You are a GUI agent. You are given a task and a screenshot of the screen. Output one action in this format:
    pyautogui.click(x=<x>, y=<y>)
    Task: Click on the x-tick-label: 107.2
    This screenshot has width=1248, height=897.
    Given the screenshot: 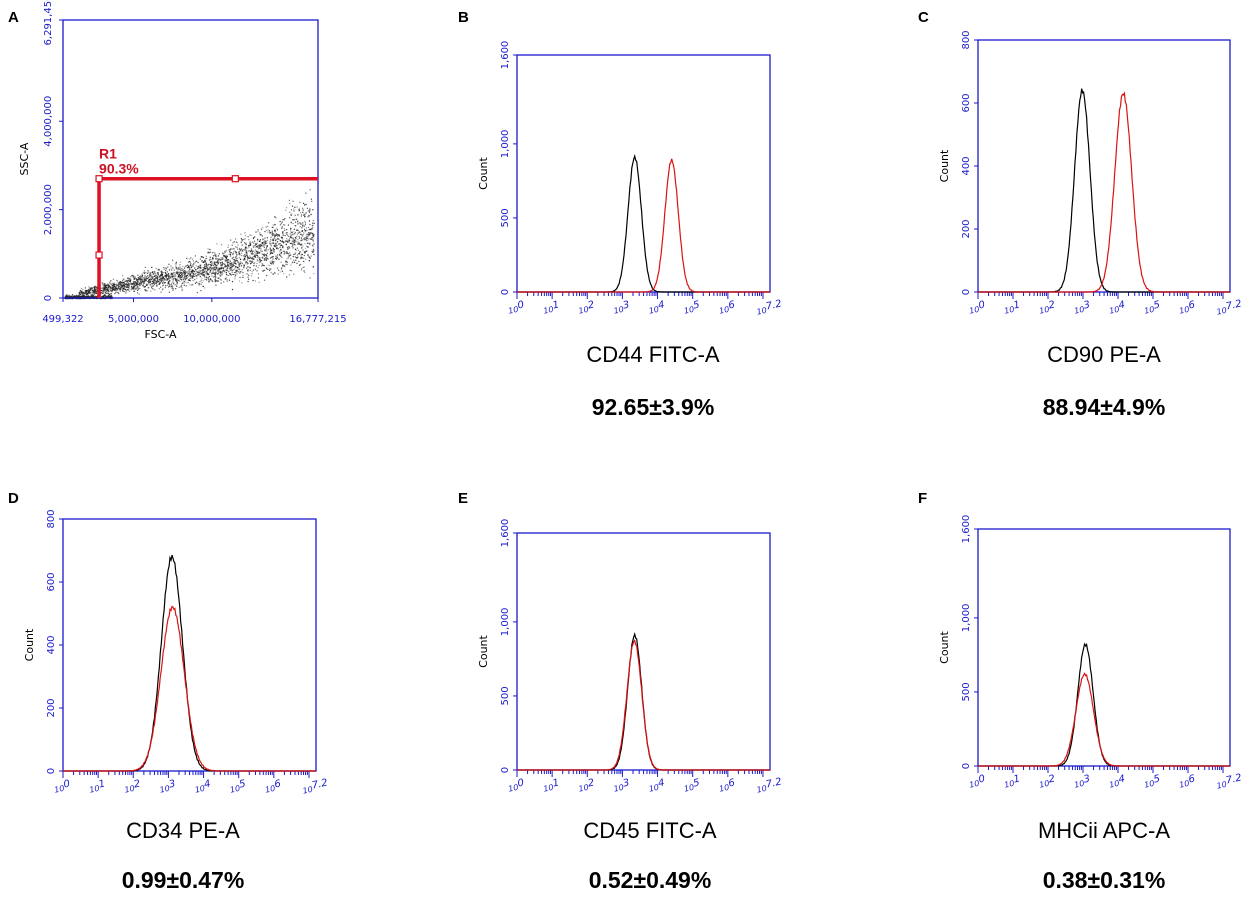 What is the action you would take?
    pyautogui.click(x=769, y=786)
    